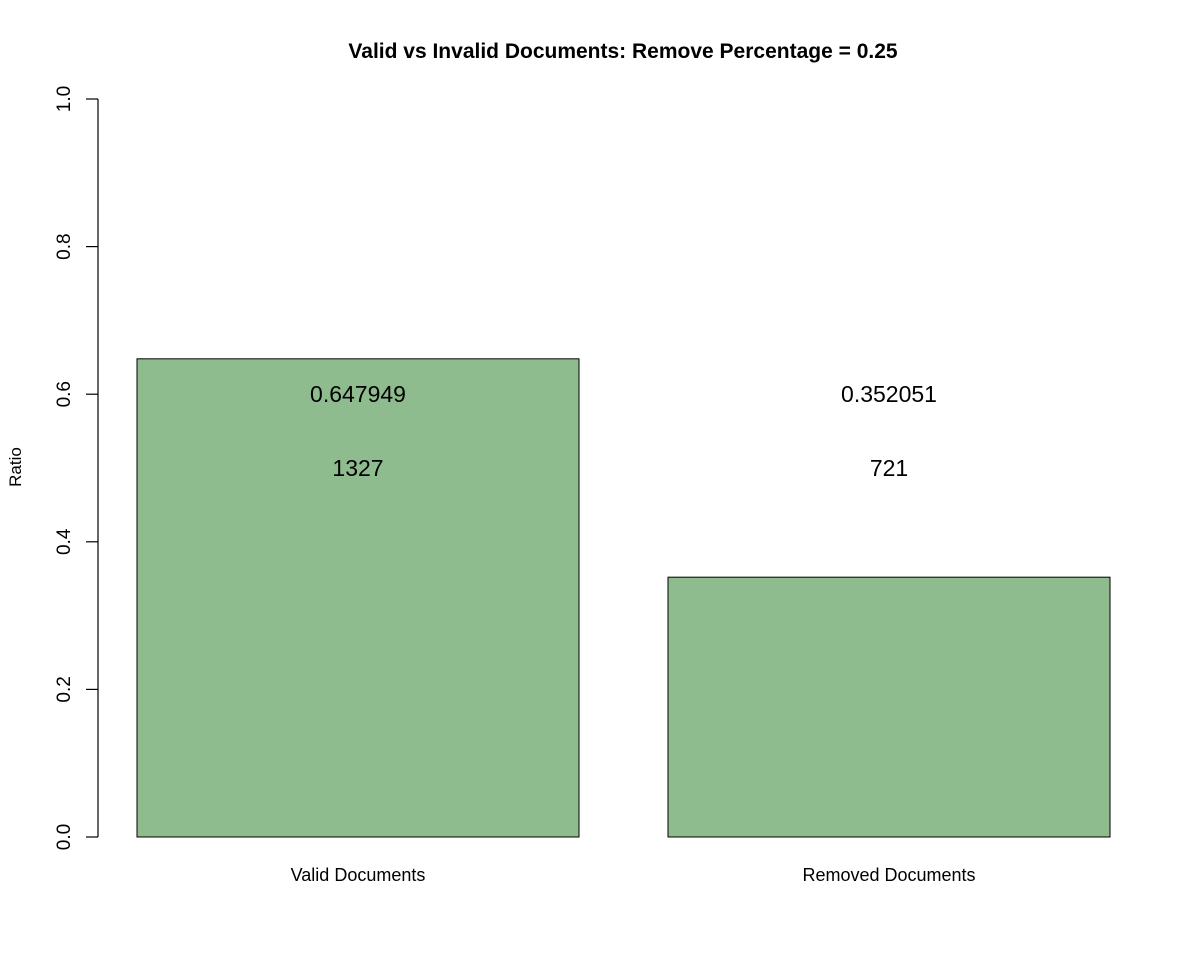  Describe the element at coordinates (15, 467) in the screenshot. I see `y-axis-label: Ratio` at that location.